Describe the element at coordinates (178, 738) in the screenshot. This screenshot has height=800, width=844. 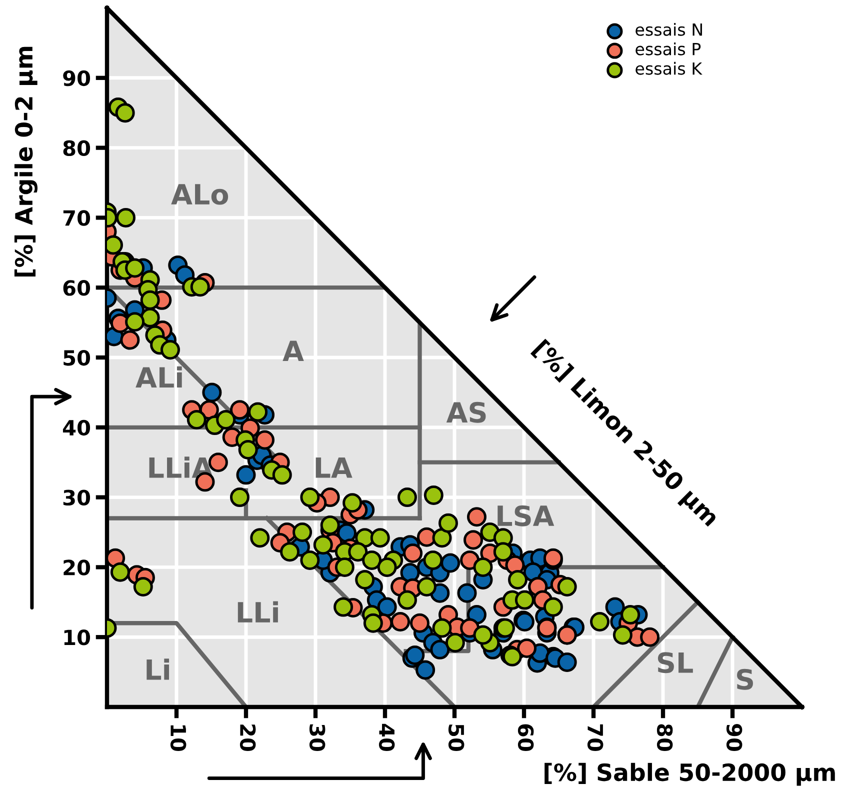
I see `x-tick-label: 10` at that location.